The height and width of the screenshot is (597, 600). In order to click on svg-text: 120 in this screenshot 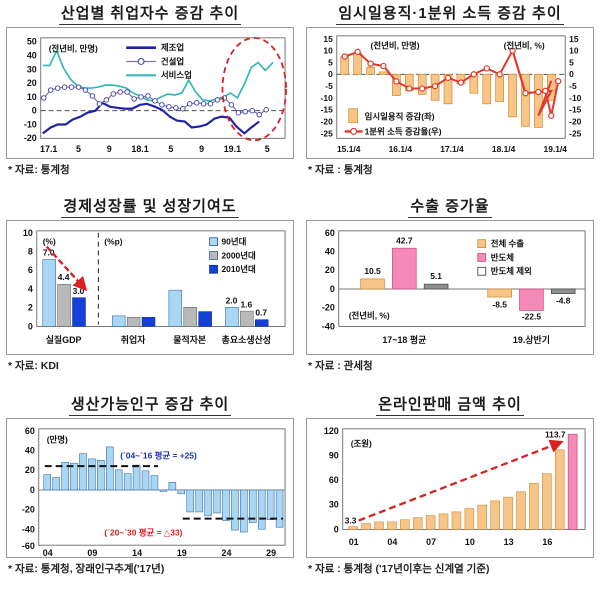, I will do `click(331, 431)`.